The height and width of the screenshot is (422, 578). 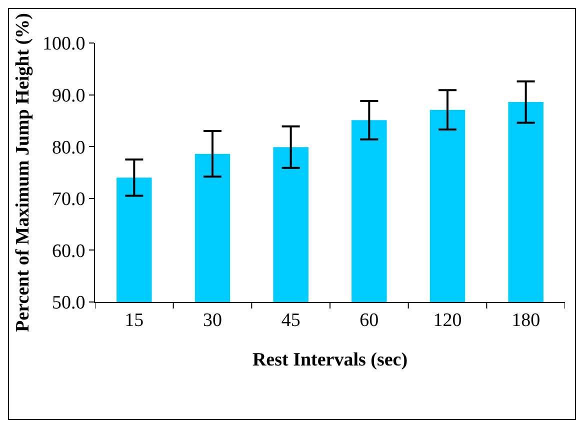 I want to click on x-axis-title: Rest Intervals (sec), so click(x=330, y=360).